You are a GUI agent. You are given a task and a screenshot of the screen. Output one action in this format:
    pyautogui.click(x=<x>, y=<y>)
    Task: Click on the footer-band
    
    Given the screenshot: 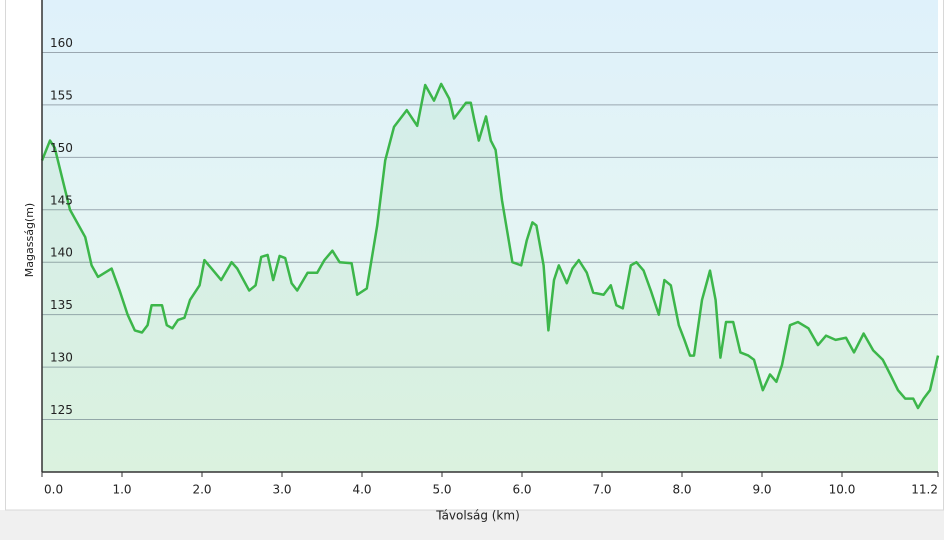 What is the action you would take?
    pyautogui.click(x=472, y=525)
    